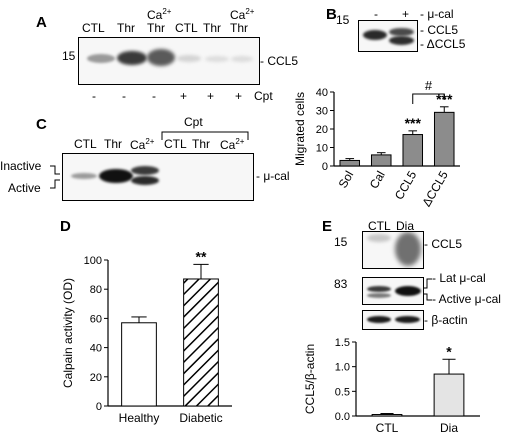  Describe the element at coordinates (405, 226) in the screenshot. I see `panel-e-lane-dia: Dia` at that location.